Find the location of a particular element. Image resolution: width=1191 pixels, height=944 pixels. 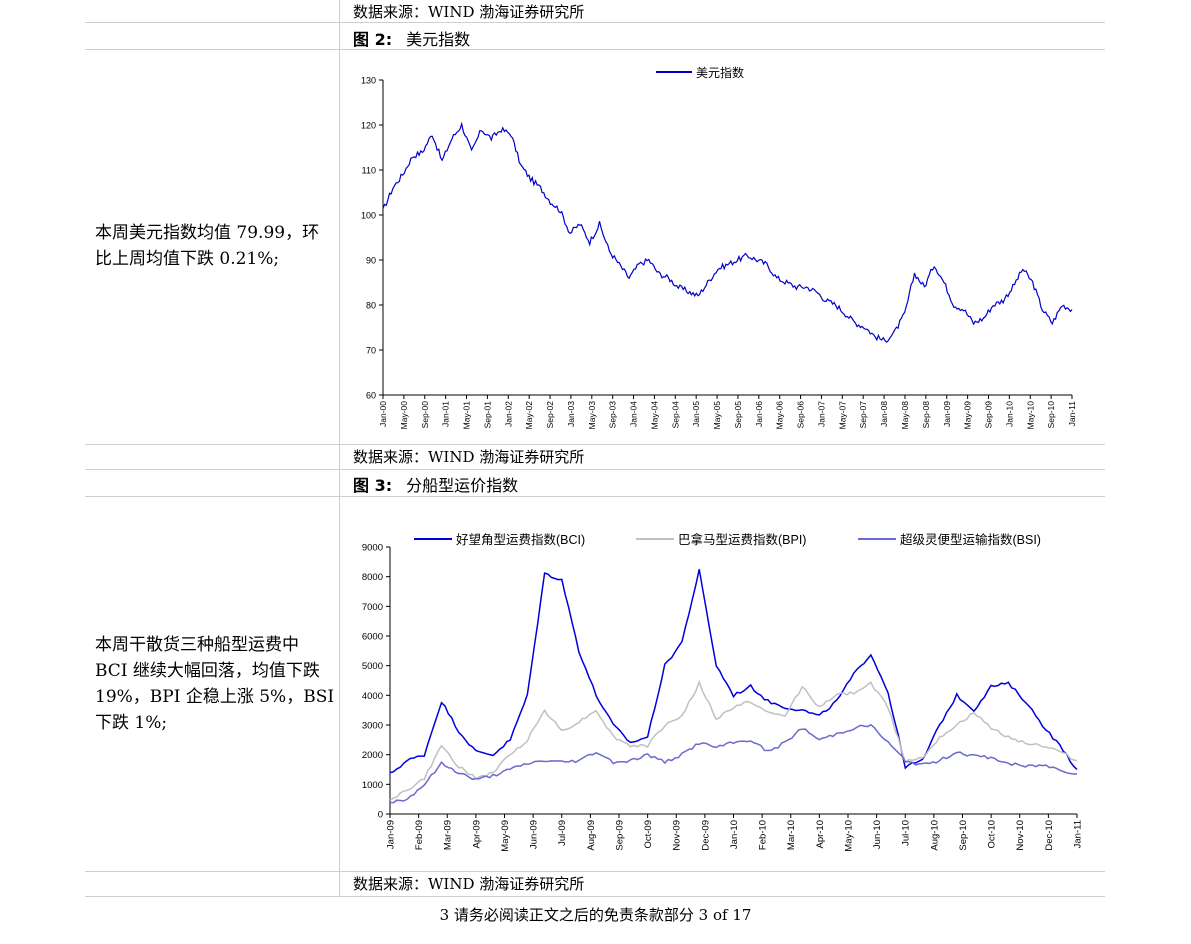

x-tick-label: Dec-09 is located at coordinates (705, 835).